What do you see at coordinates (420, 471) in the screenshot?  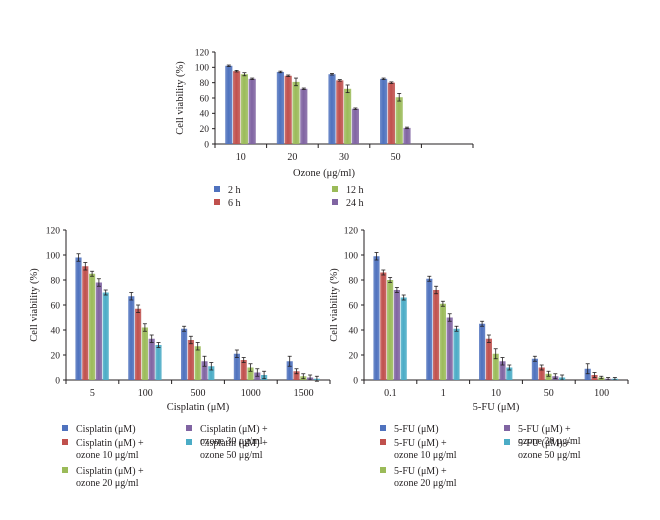 I see `legend-label: 5-FU (μM) +` at bounding box center [420, 471].